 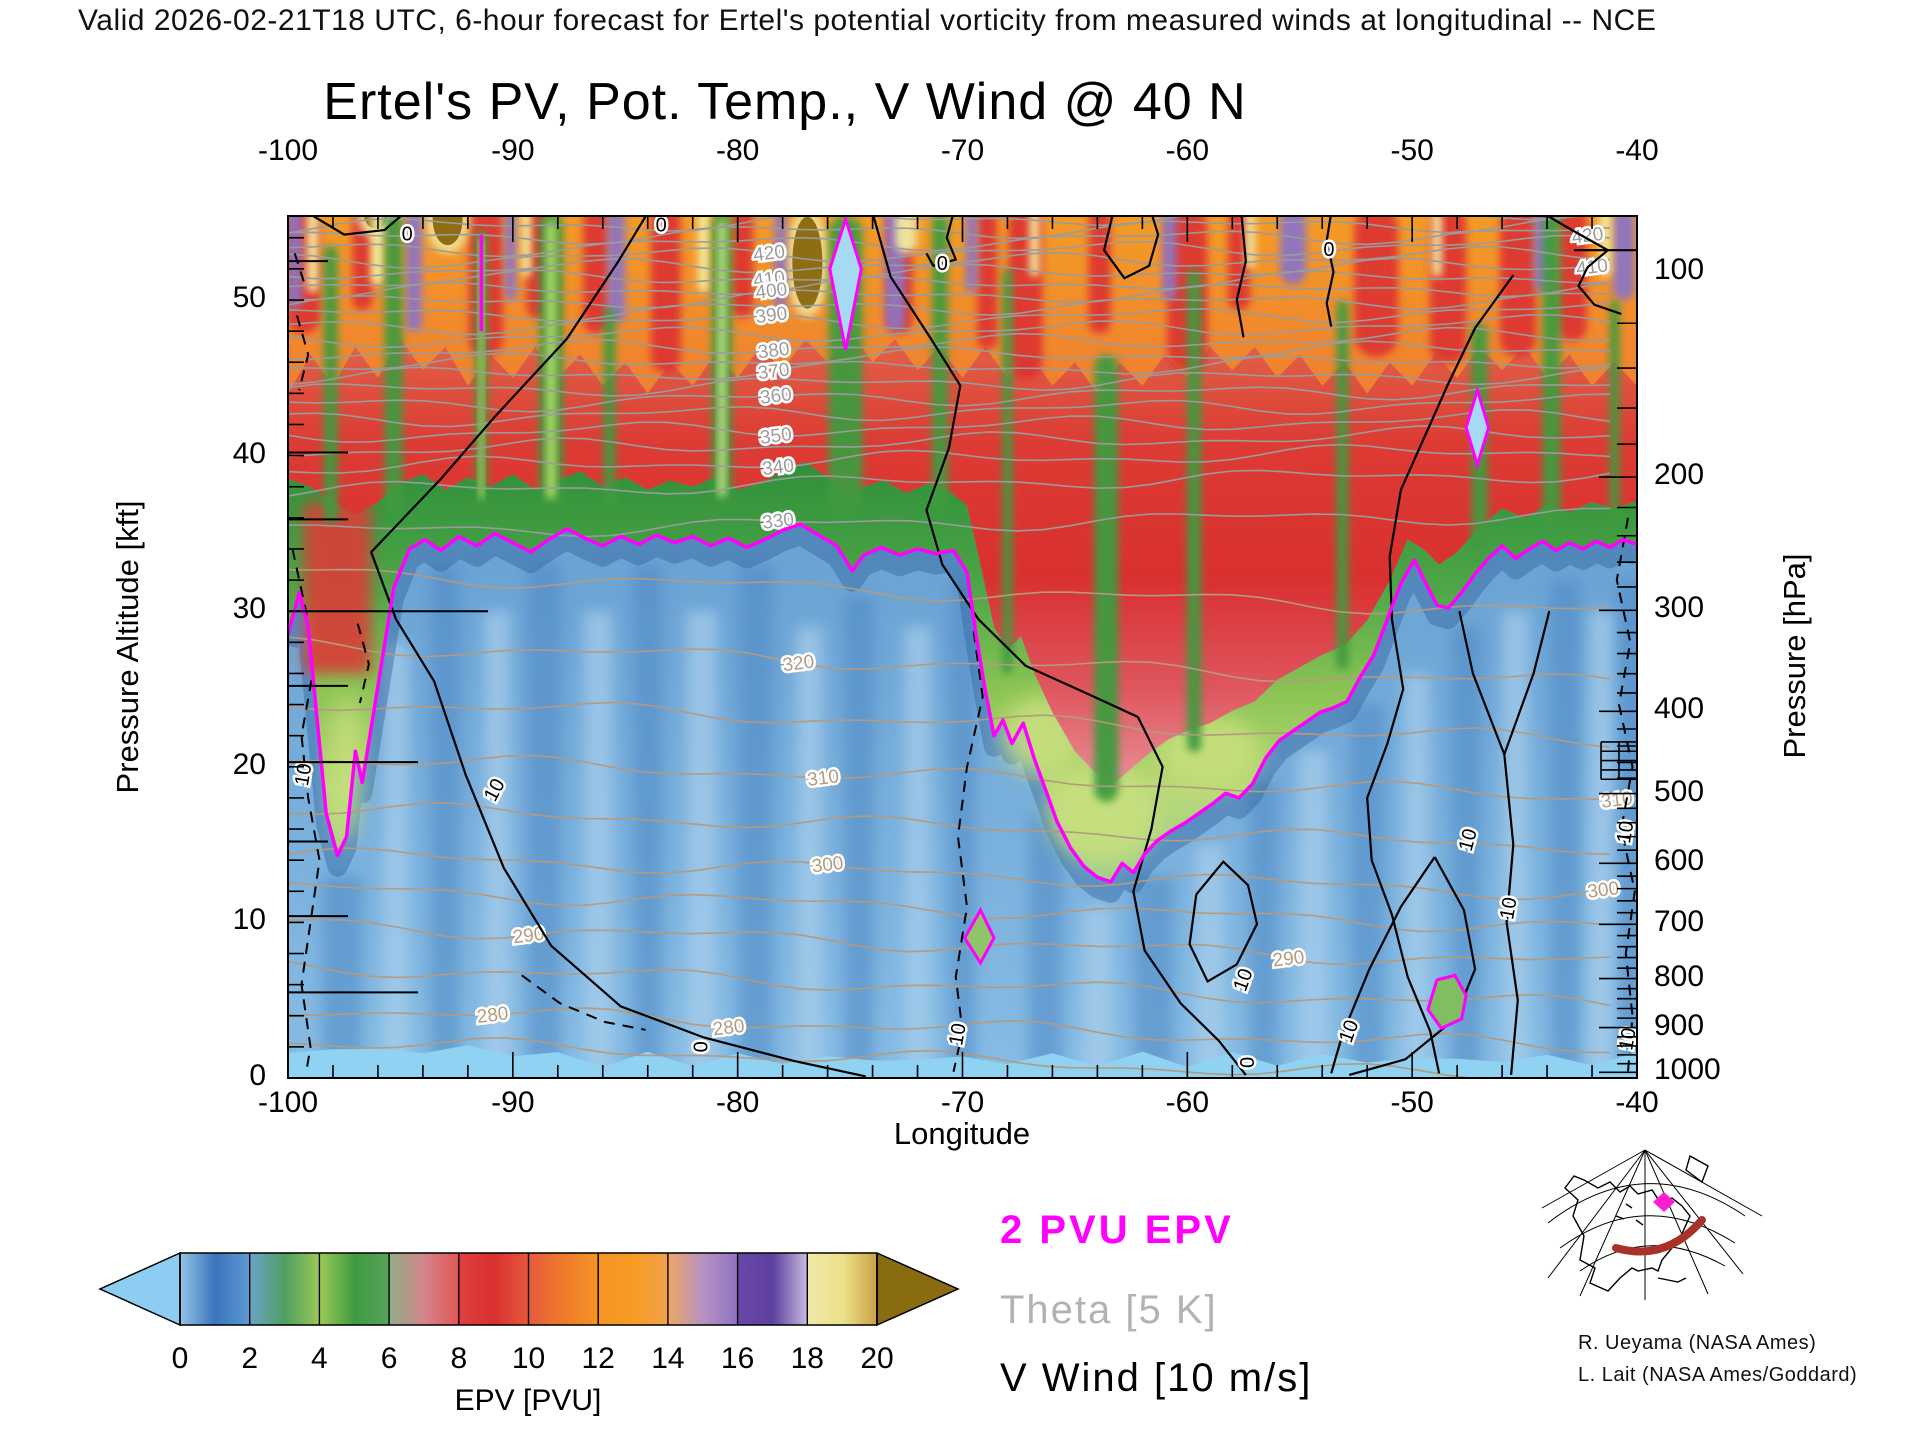 I want to click on y-left-tick-label: 40, so click(x=249, y=453).